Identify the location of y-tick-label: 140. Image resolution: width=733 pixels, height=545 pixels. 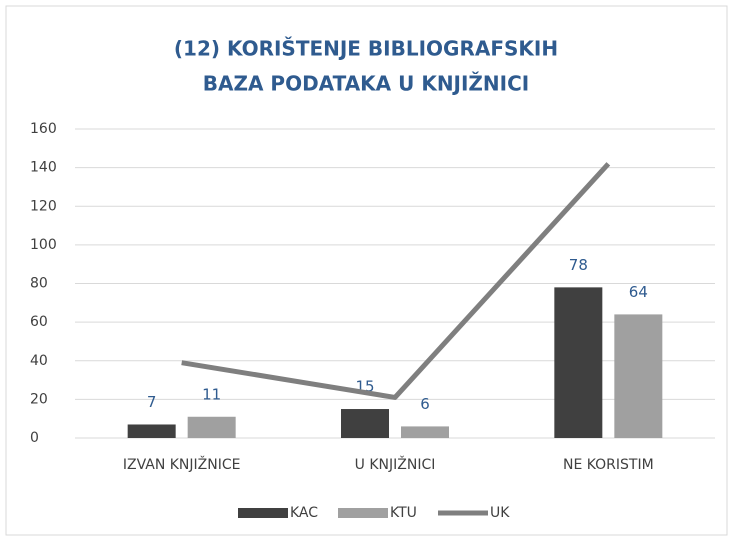
(43, 168).